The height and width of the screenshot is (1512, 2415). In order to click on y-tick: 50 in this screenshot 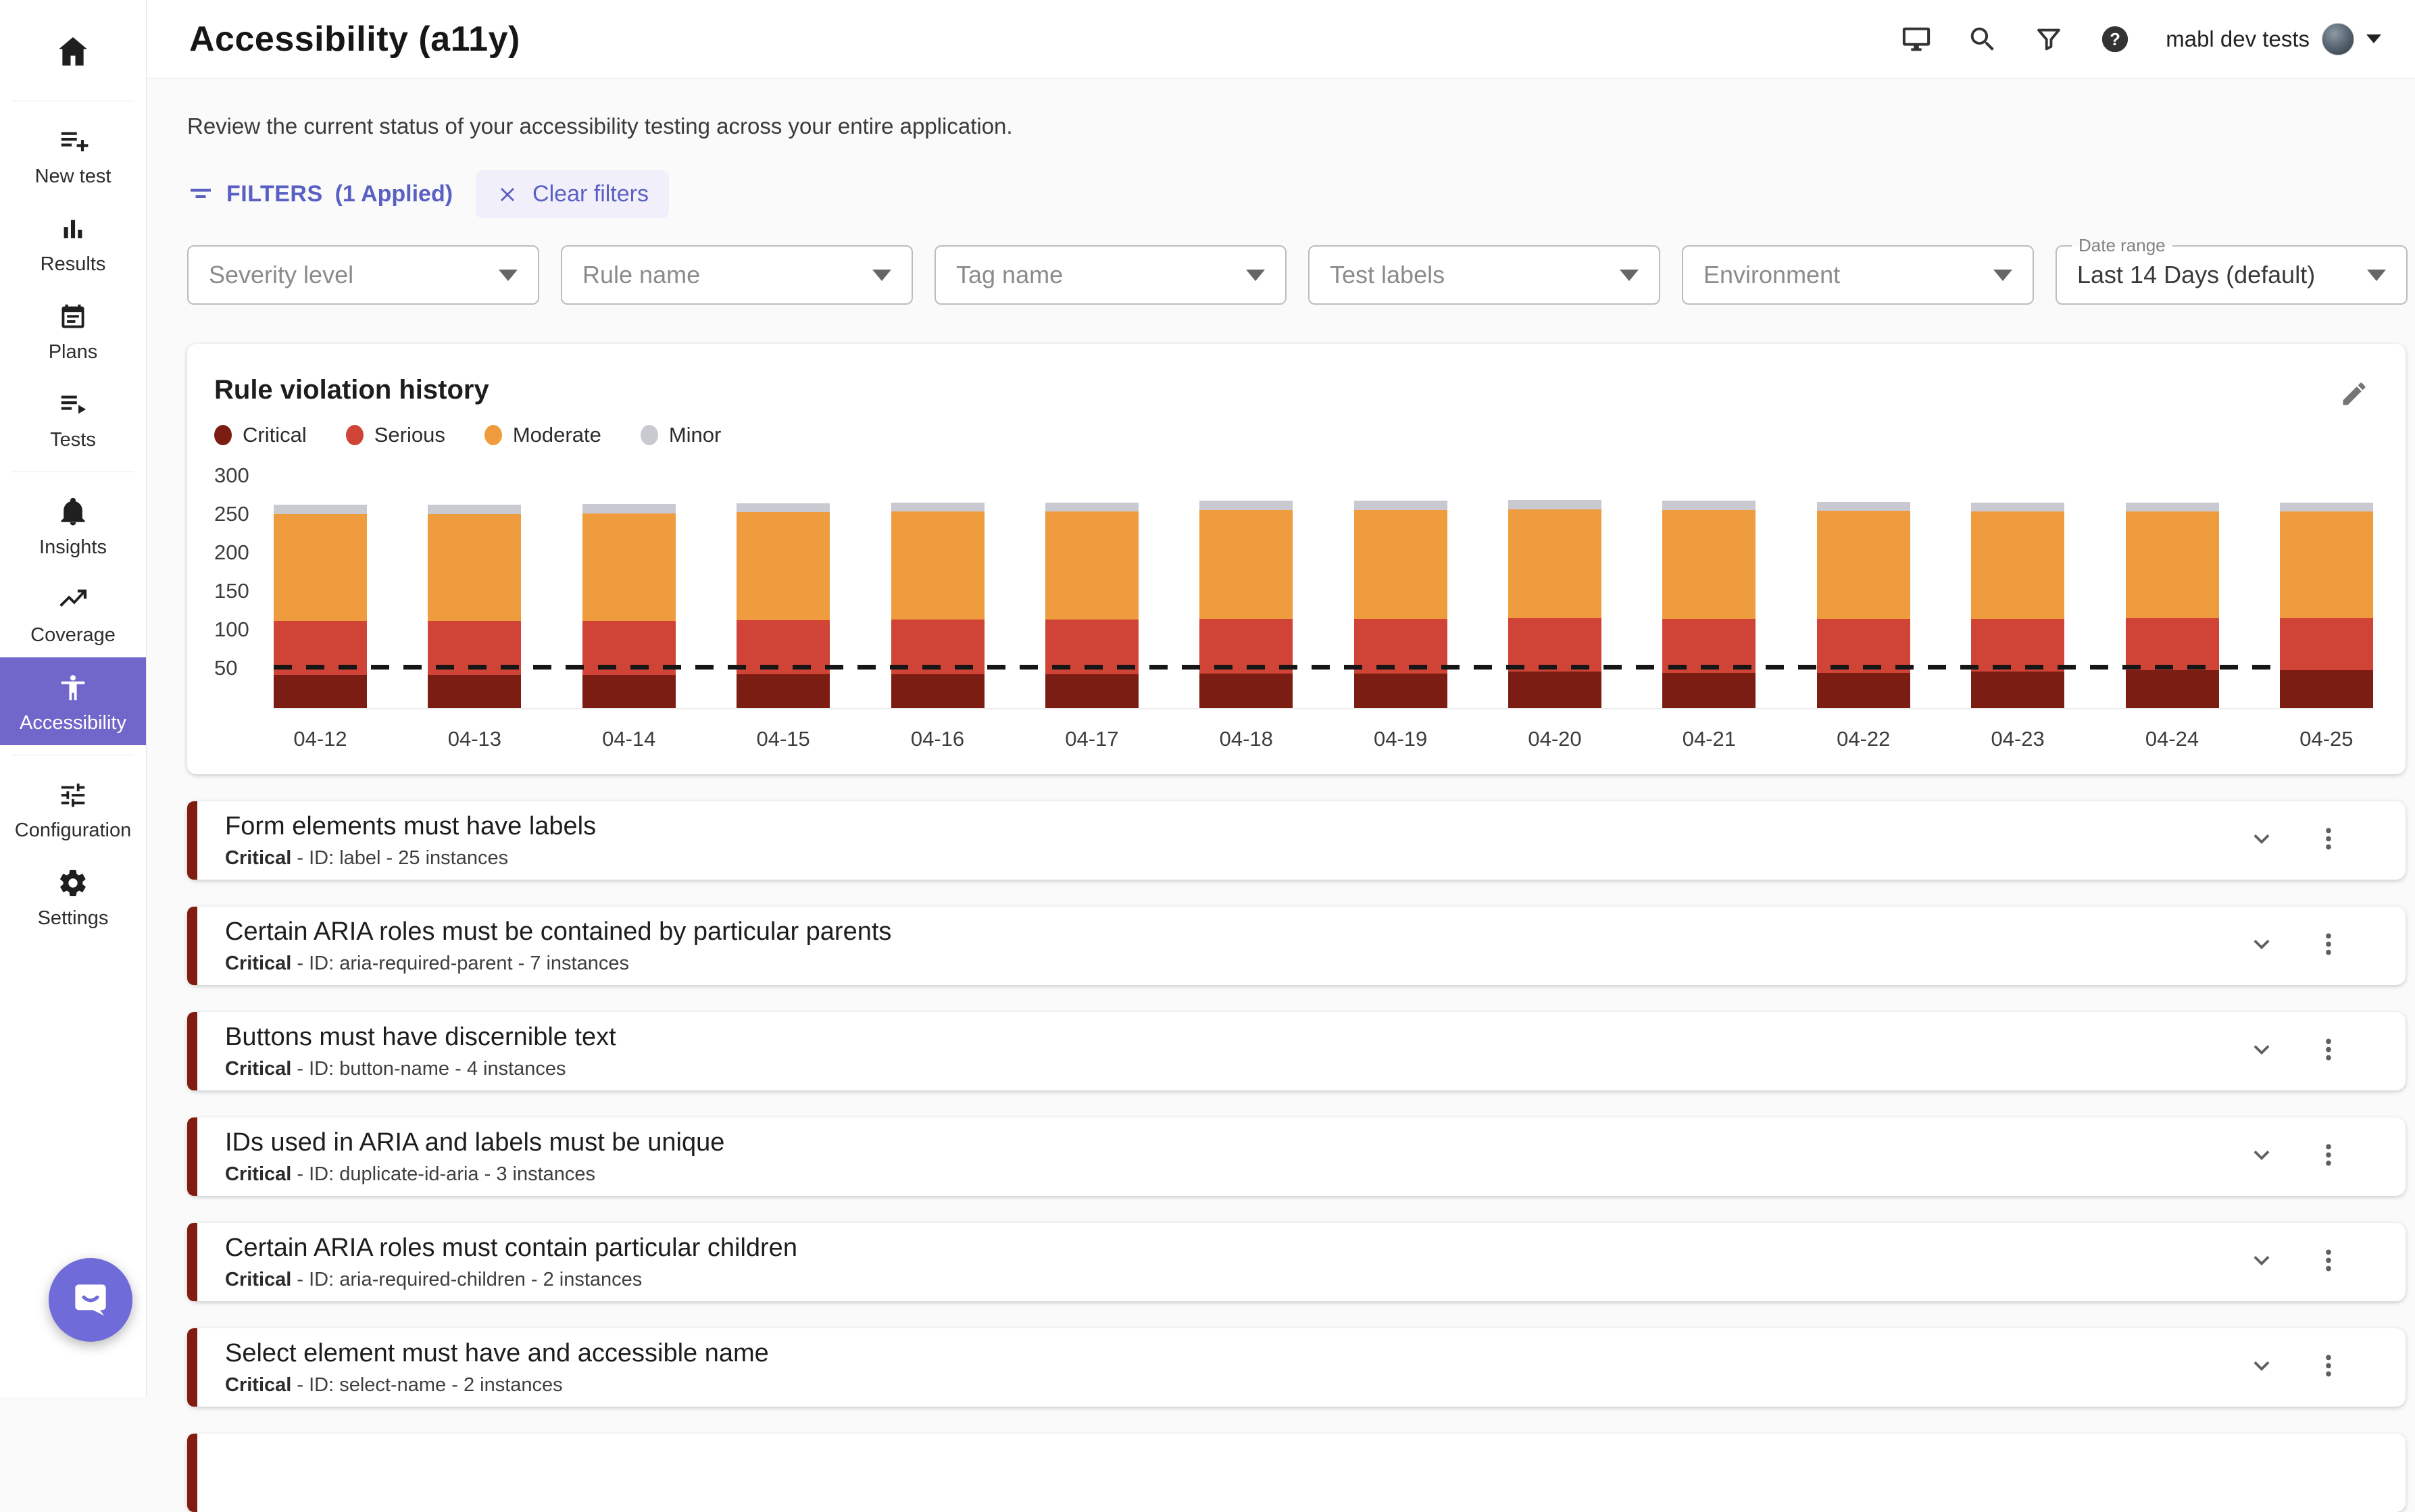, I will do `click(226, 668)`.